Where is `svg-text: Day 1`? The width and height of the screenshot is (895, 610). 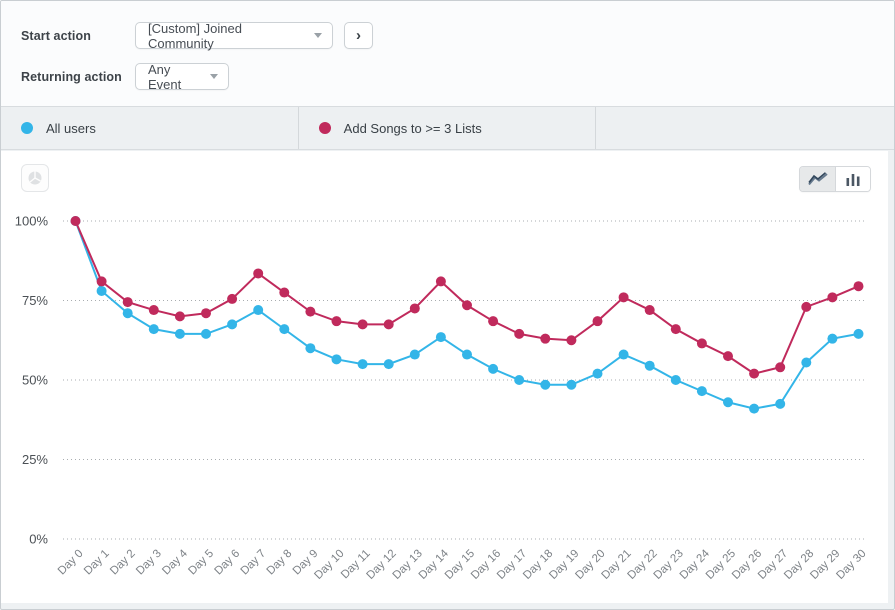
svg-text: Day 1 is located at coordinates (97, 563).